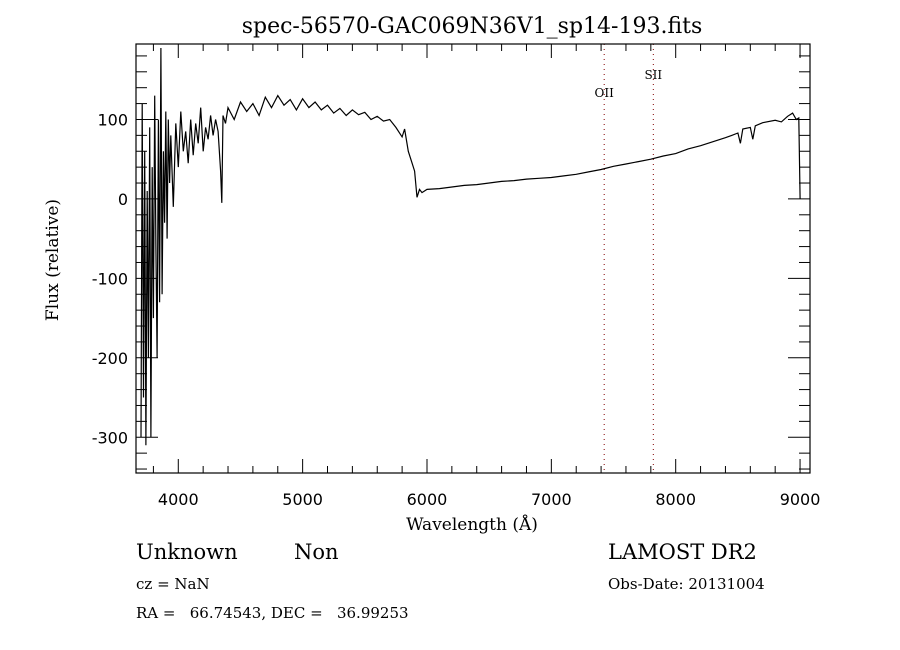  Describe the element at coordinates (686, 584) in the screenshot. I see `obs-date: Obs-Date: 20131004` at that location.